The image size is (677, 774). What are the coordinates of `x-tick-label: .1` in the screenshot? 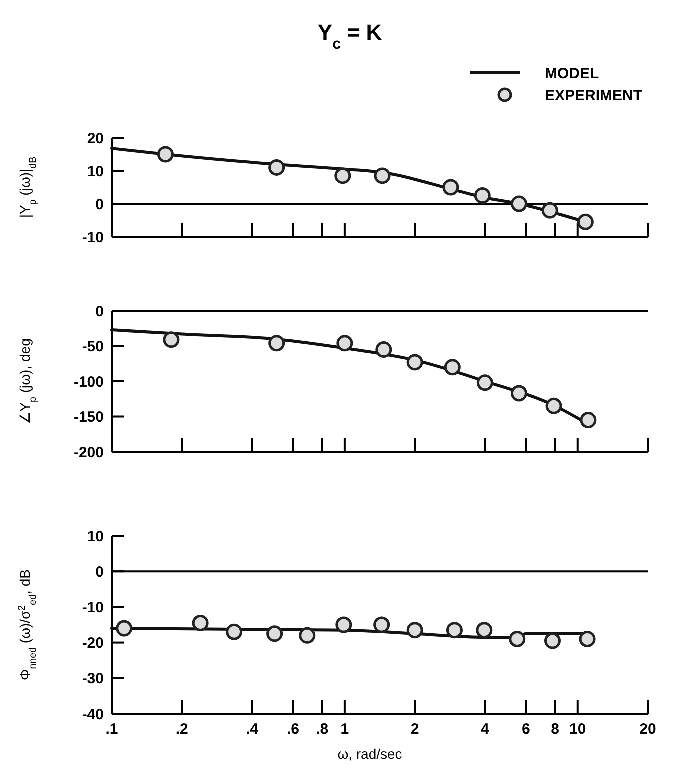 It's located at (112, 729).